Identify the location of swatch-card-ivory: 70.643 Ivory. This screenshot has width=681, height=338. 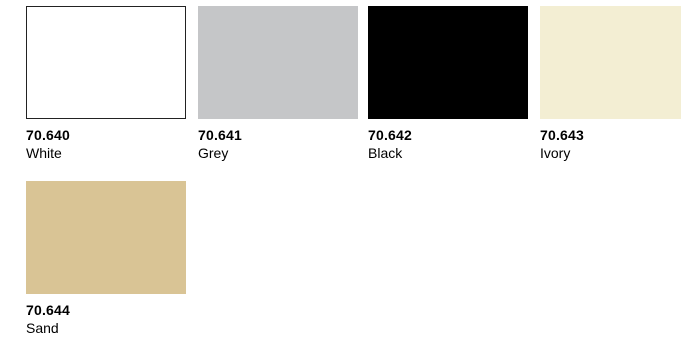
(610, 83).